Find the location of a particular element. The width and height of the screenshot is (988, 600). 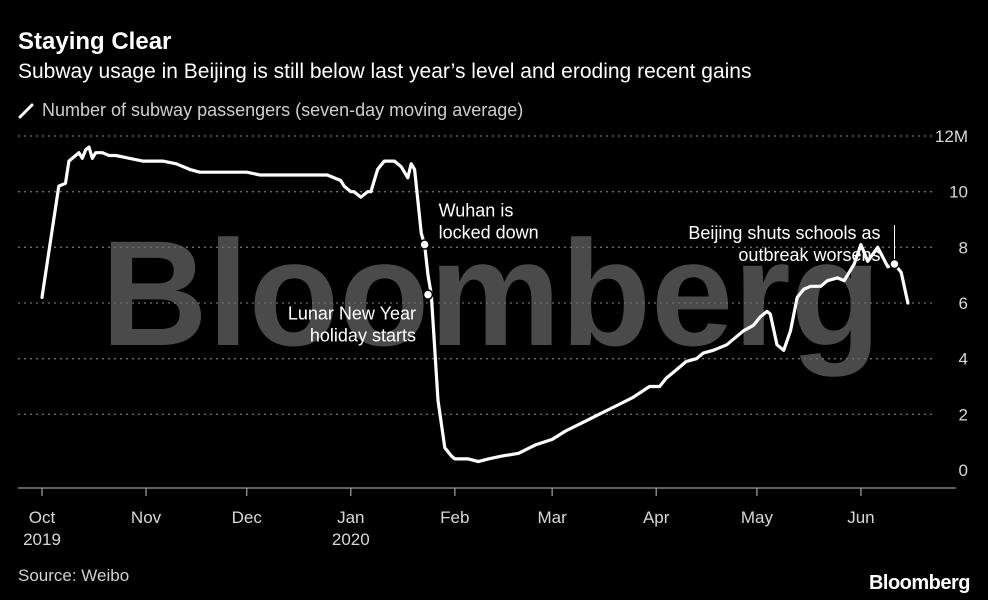

annotation-text-beijing-schools: outbreak worsens is located at coordinates (809, 255).